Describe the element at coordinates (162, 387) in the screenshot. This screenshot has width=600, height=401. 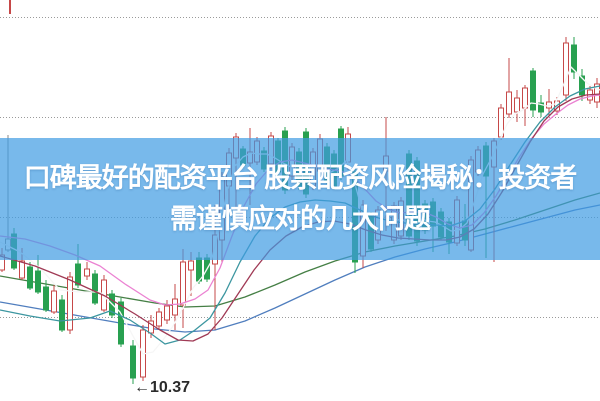
I see `low-price-label: ←10.37` at that location.